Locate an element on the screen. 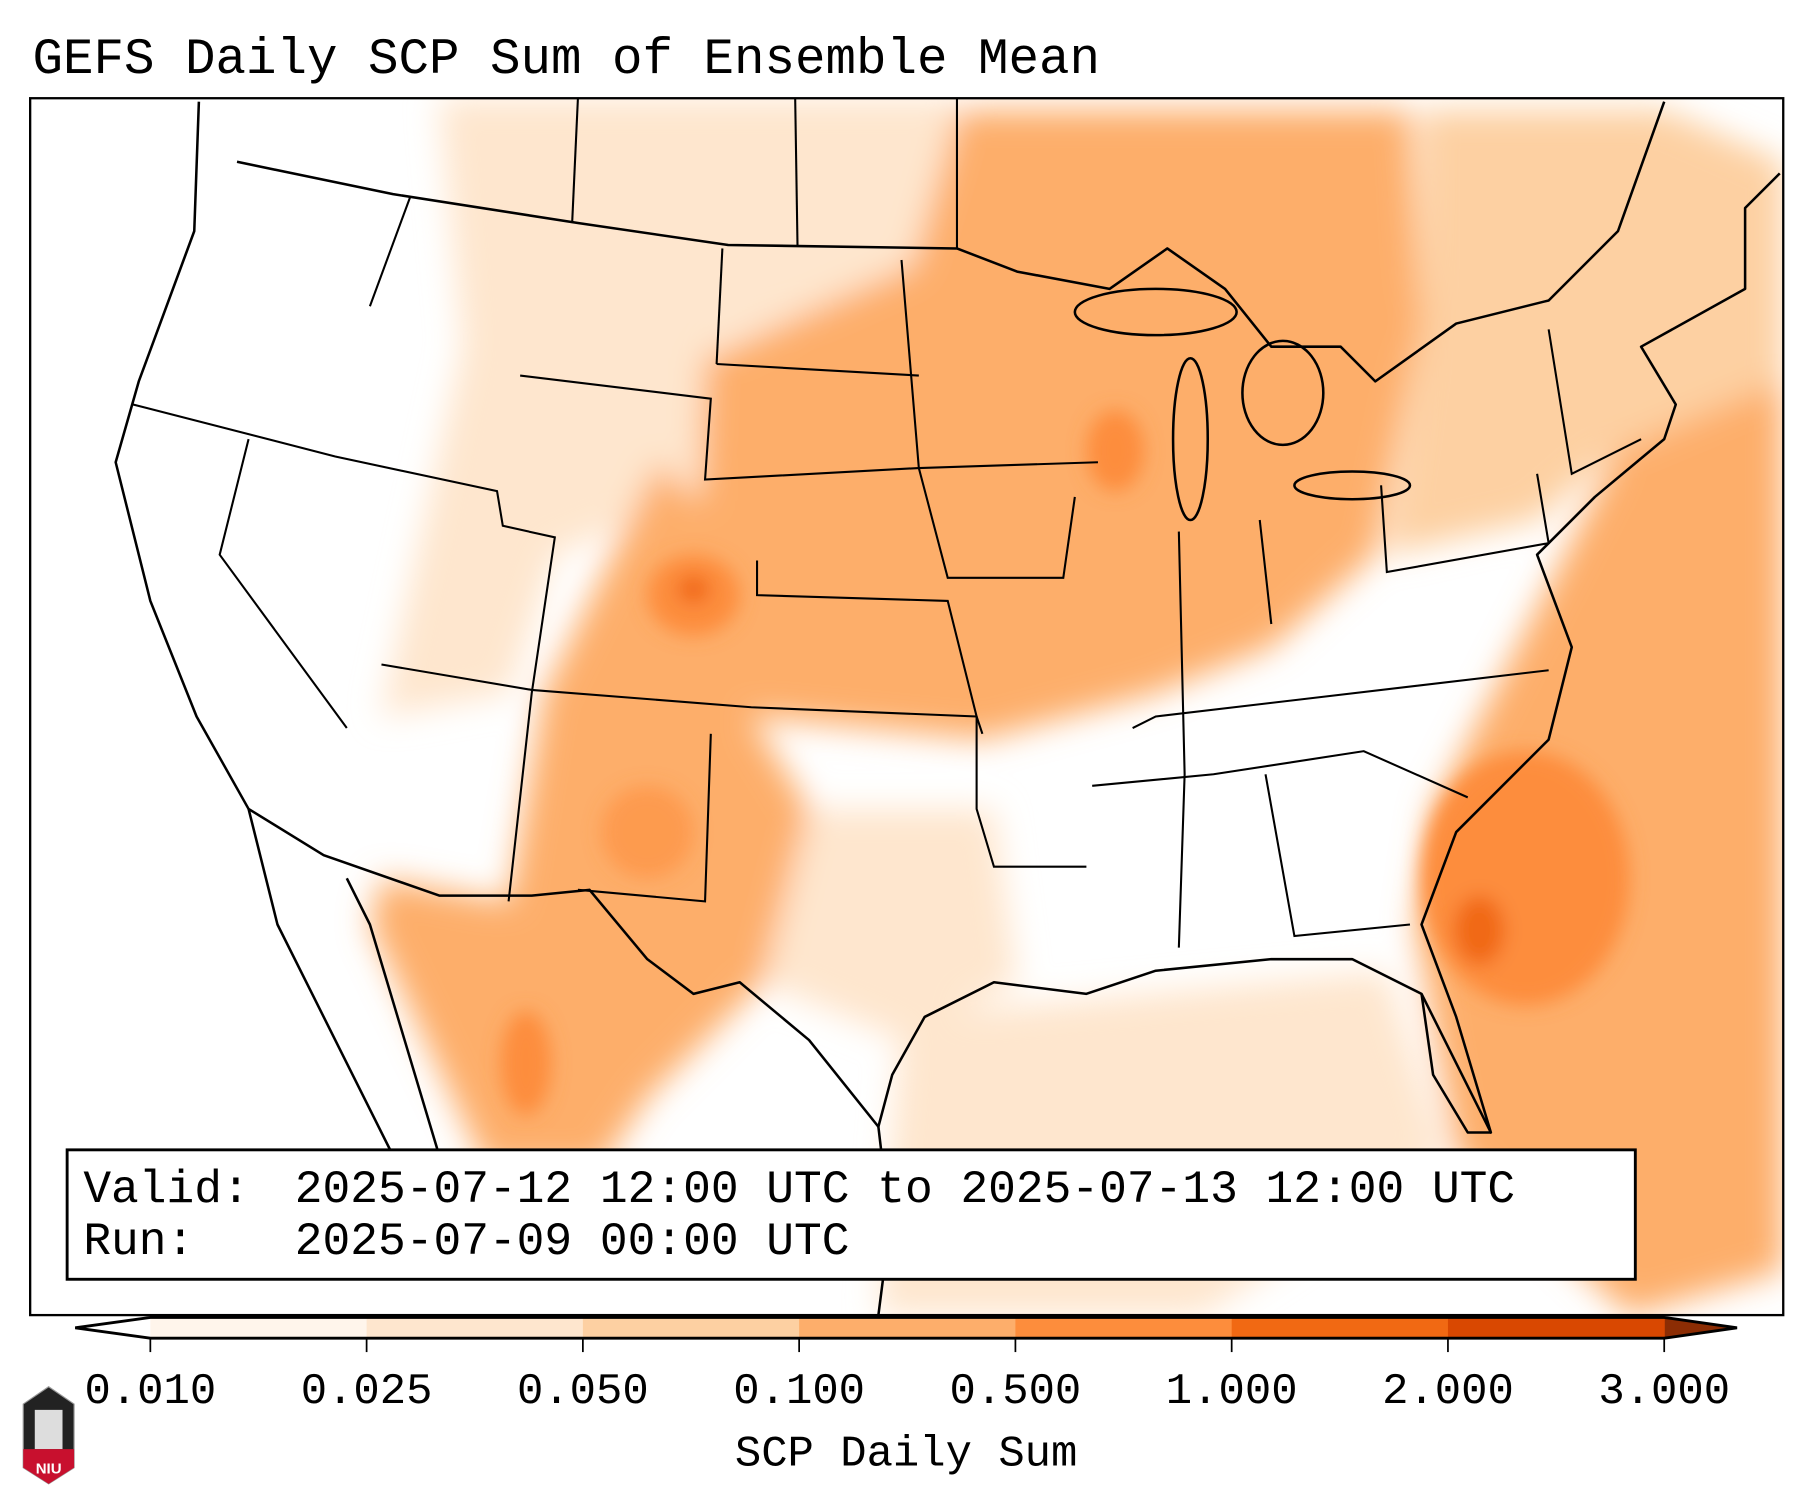  us-canada-border is located at coordinates (951, 242).